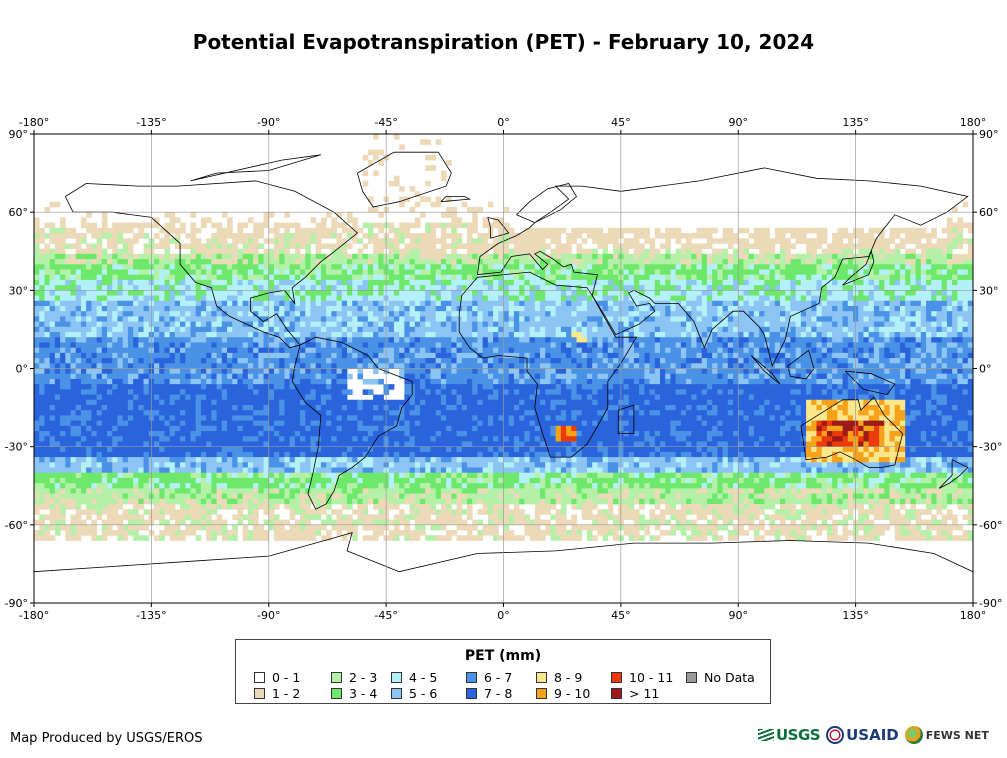 The width and height of the screenshot is (1007, 758). What do you see at coordinates (723, 267) in the screenshot?
I see `coastline-eurasia` at bounding box center [723, 267].